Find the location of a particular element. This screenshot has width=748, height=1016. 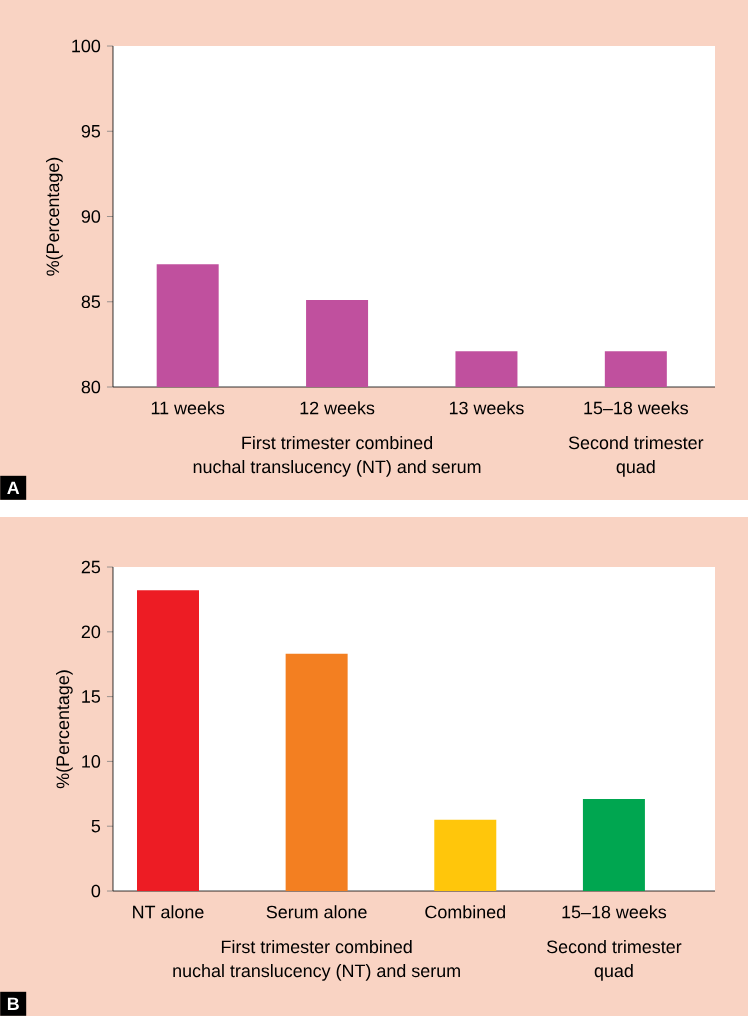

x-tick-label: 13 weeks is located at coordinates (486, 408).